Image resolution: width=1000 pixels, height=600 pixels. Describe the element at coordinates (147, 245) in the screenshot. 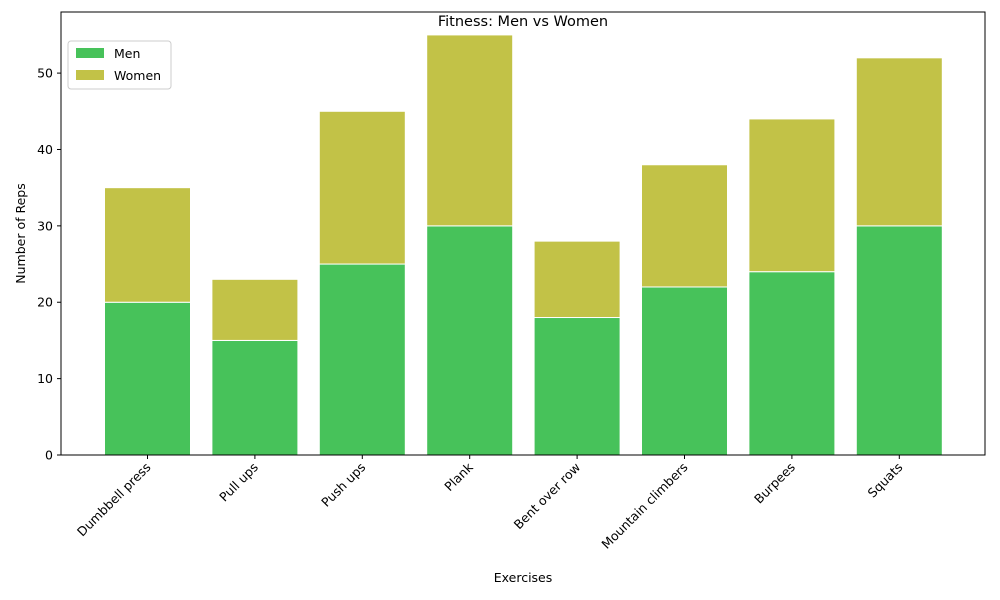

I see `bar-women-dumbbell-press` at that location.